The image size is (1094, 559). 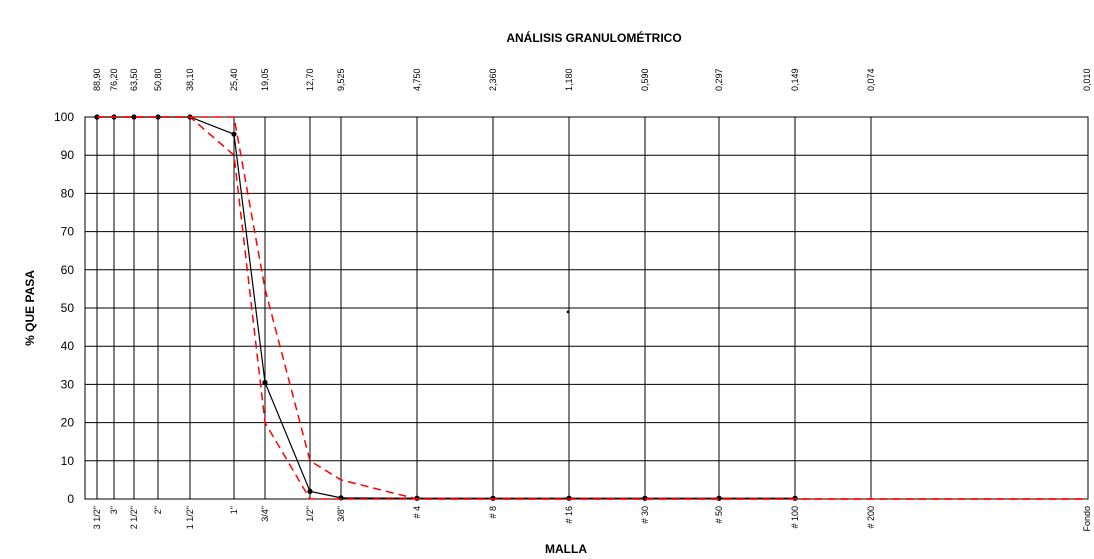 What do you see at coordinates (114, 79) in the screenshot?
I see `opening-label: 76,20` at bounding box center [114, 79].